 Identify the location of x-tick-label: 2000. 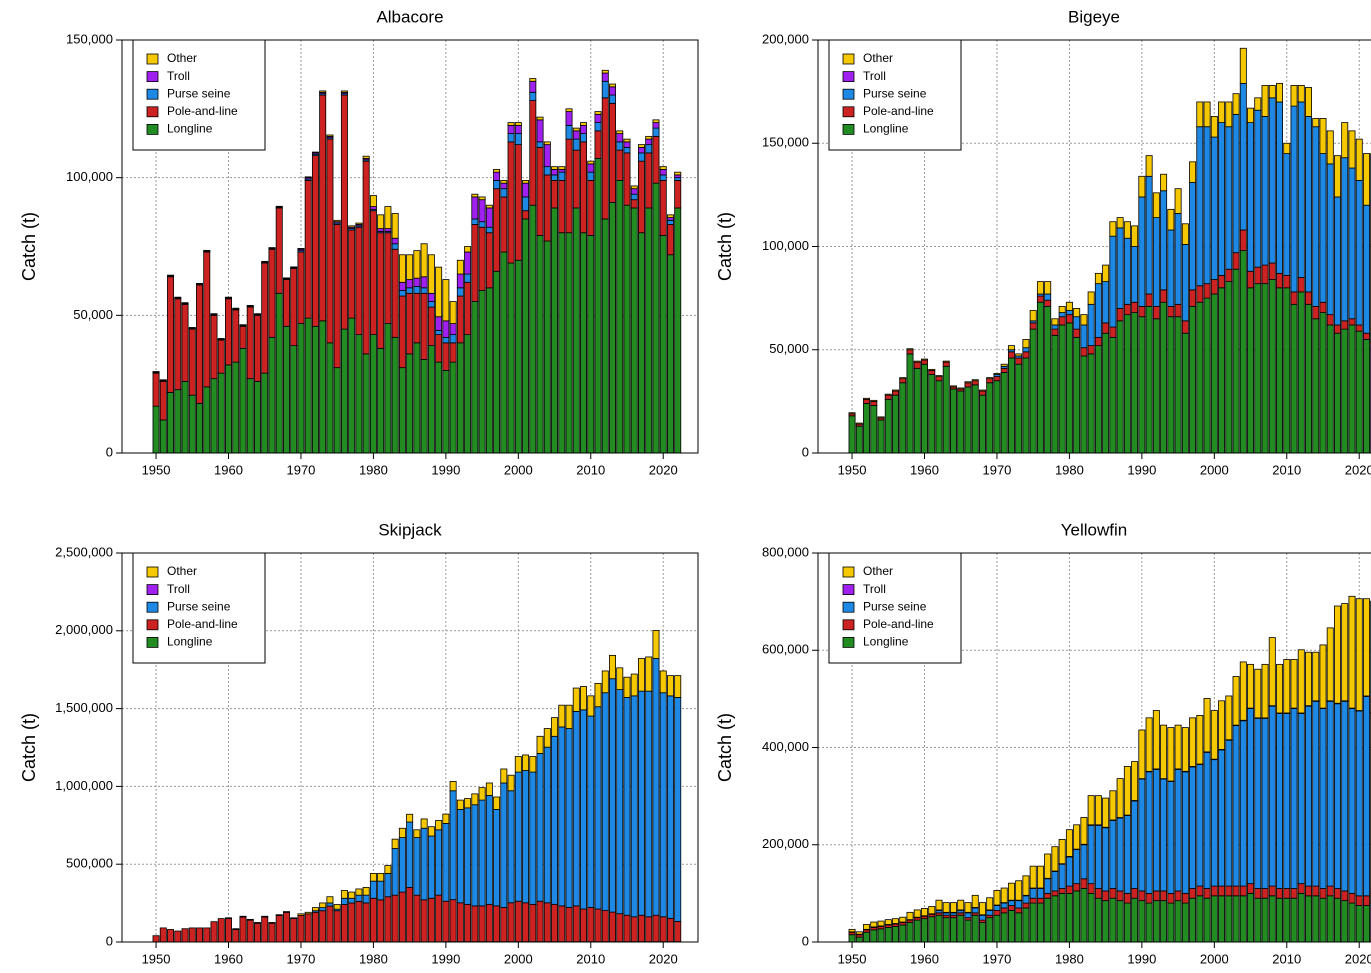
(518, 958).